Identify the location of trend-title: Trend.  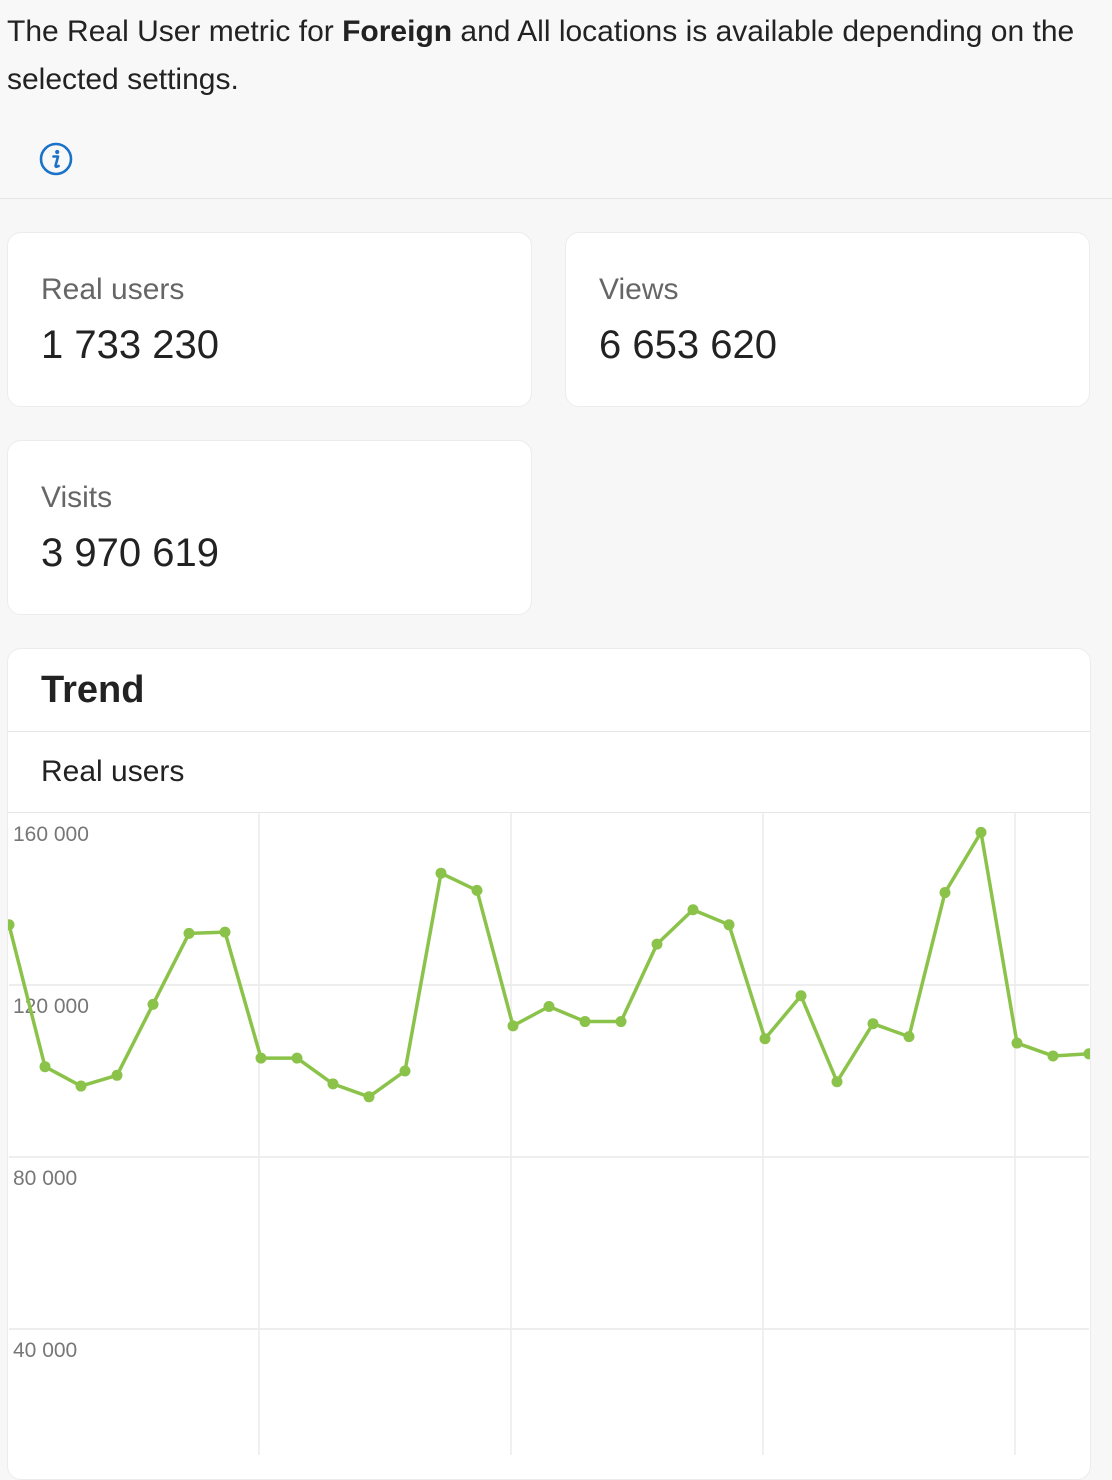
(93, 690).